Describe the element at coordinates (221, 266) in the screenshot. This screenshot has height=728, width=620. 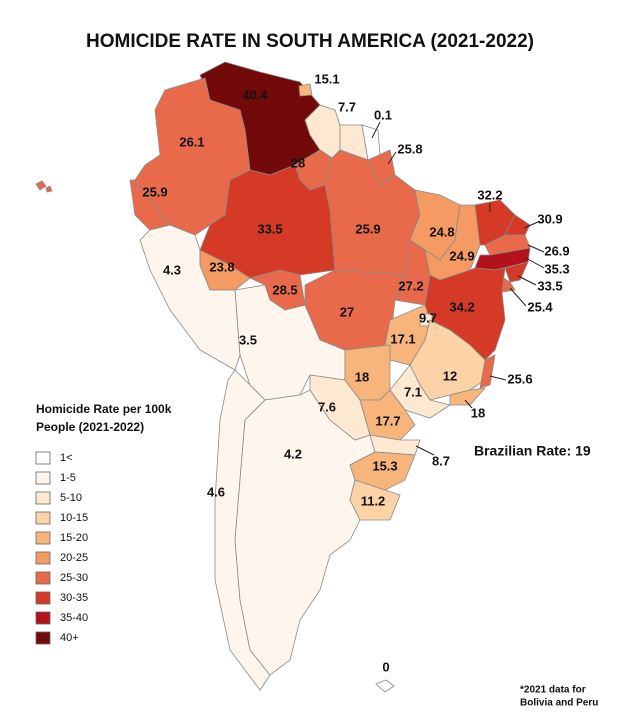
I see `region-label: 23.8` at that location.